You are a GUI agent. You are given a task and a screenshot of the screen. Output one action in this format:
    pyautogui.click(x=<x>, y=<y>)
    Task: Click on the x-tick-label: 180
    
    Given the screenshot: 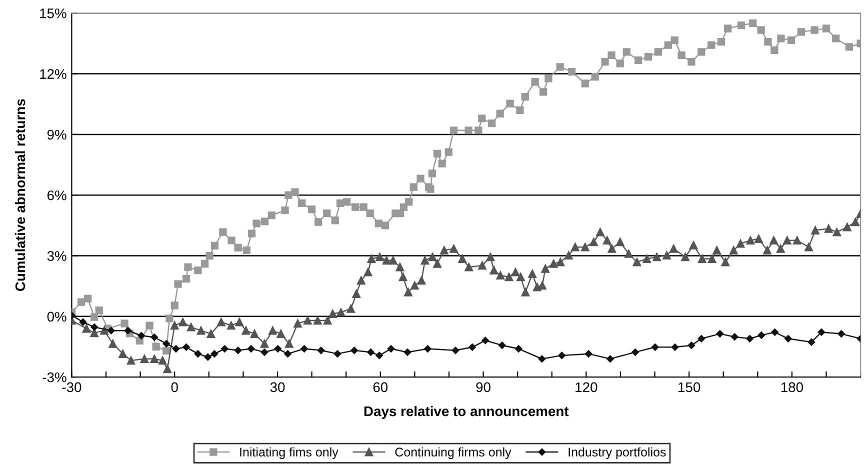 What is the action you would take?
    pyautogui.click(x=792, y=387)
    